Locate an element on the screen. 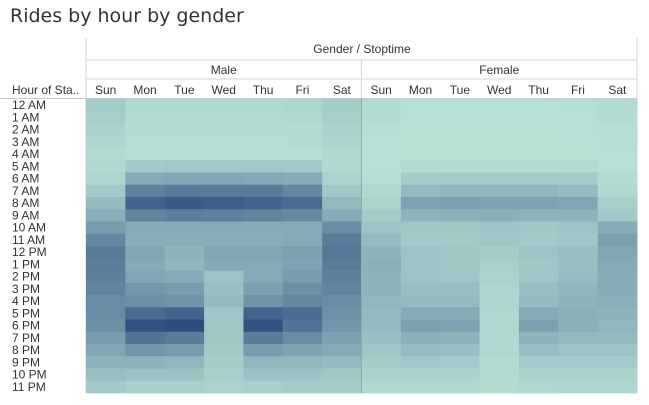 The height and width of the screenshot is (405, 649). day-label-female-wed: Wed is located at coordinates (499, 90).